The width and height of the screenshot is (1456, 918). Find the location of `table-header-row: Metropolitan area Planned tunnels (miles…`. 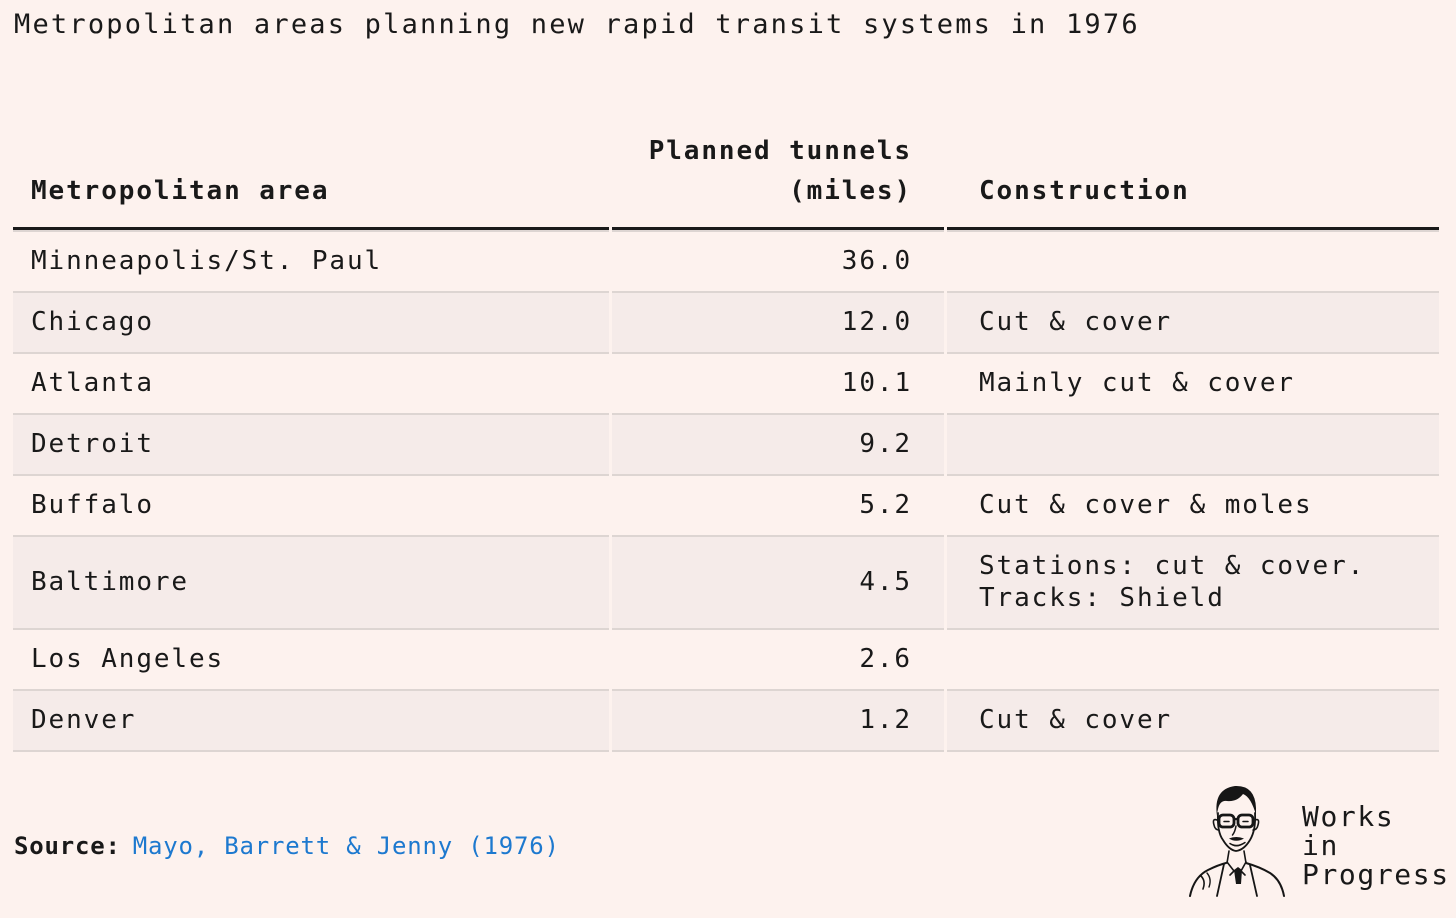

table-header-row: Metropolitan area Planned tunnels (miles… is located at coordinates (726, 180).